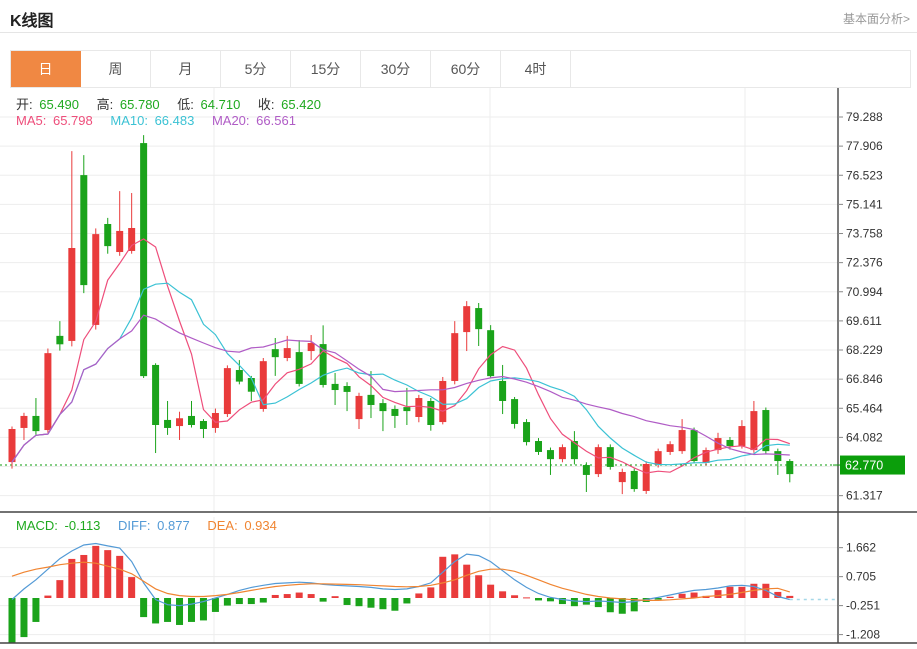 The width and height of the screenshot is (917, 649). Describe the element at coordinates (864, 496) in the screenshot. I see `y-axis-tick-label: 61.317` at that location.